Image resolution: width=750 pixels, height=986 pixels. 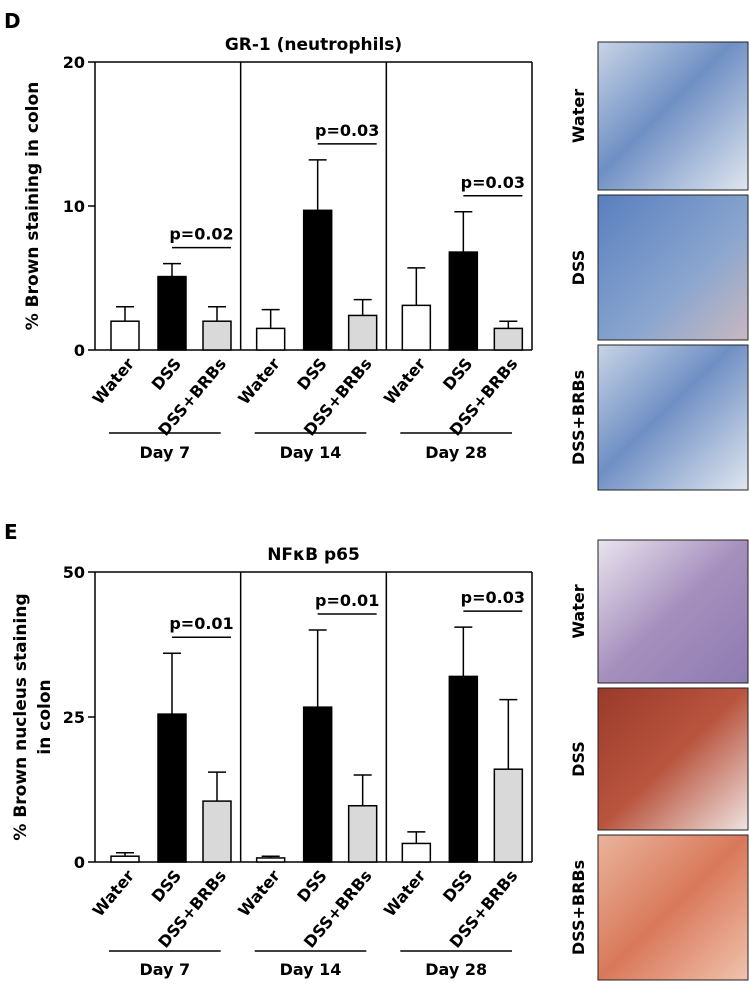 What do you see at coordinates (74, 572) in the screenshot?
I see `y-tick-label: 50` at bounding box center [74, 572].